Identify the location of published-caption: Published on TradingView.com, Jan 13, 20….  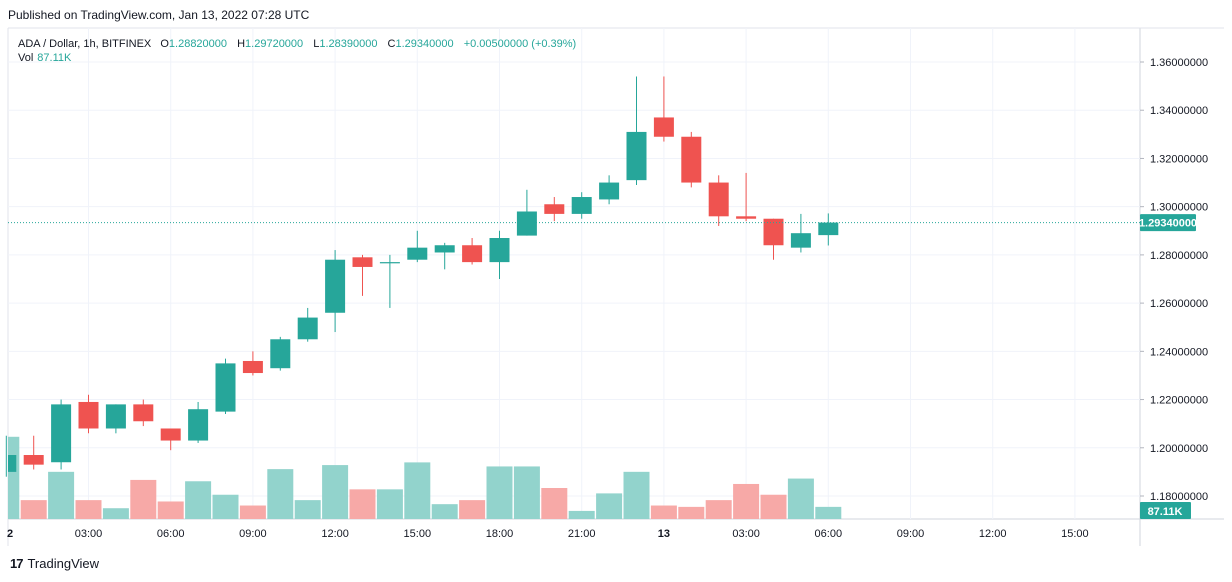
(159, 15).